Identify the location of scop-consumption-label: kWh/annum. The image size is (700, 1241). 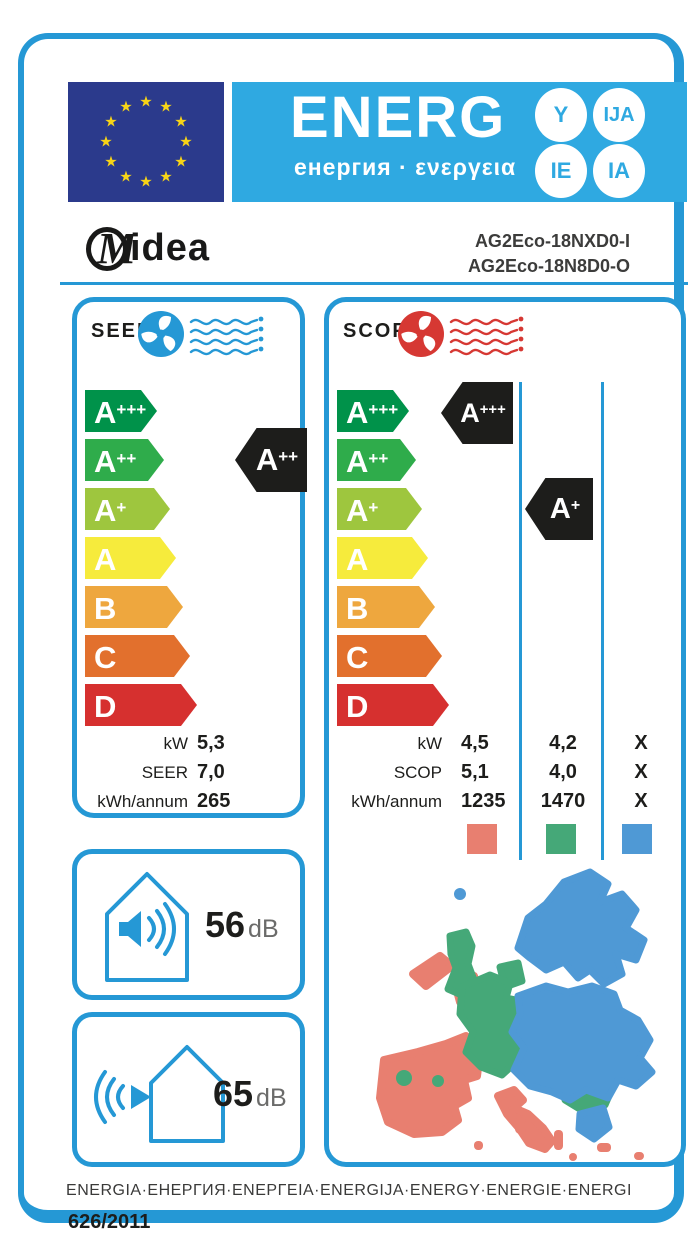
(396, 801).